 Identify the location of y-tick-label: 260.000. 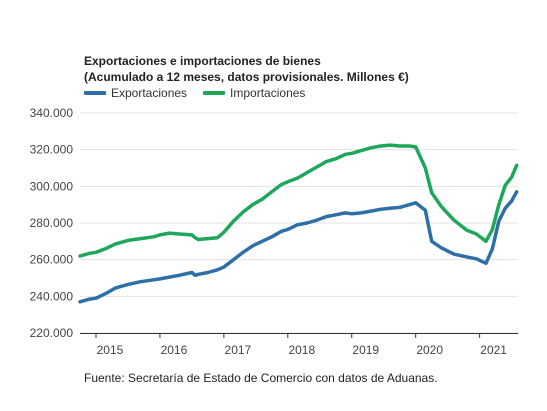
(52, 260).